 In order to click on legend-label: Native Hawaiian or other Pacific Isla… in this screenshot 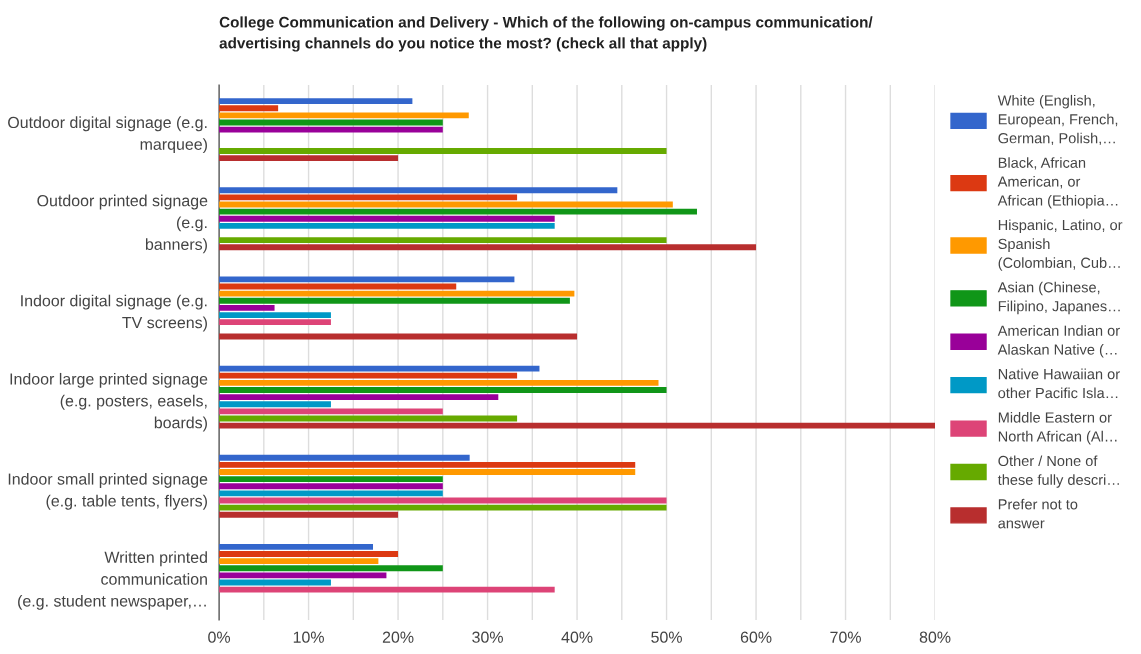, I will do `click(1059, 383)`.